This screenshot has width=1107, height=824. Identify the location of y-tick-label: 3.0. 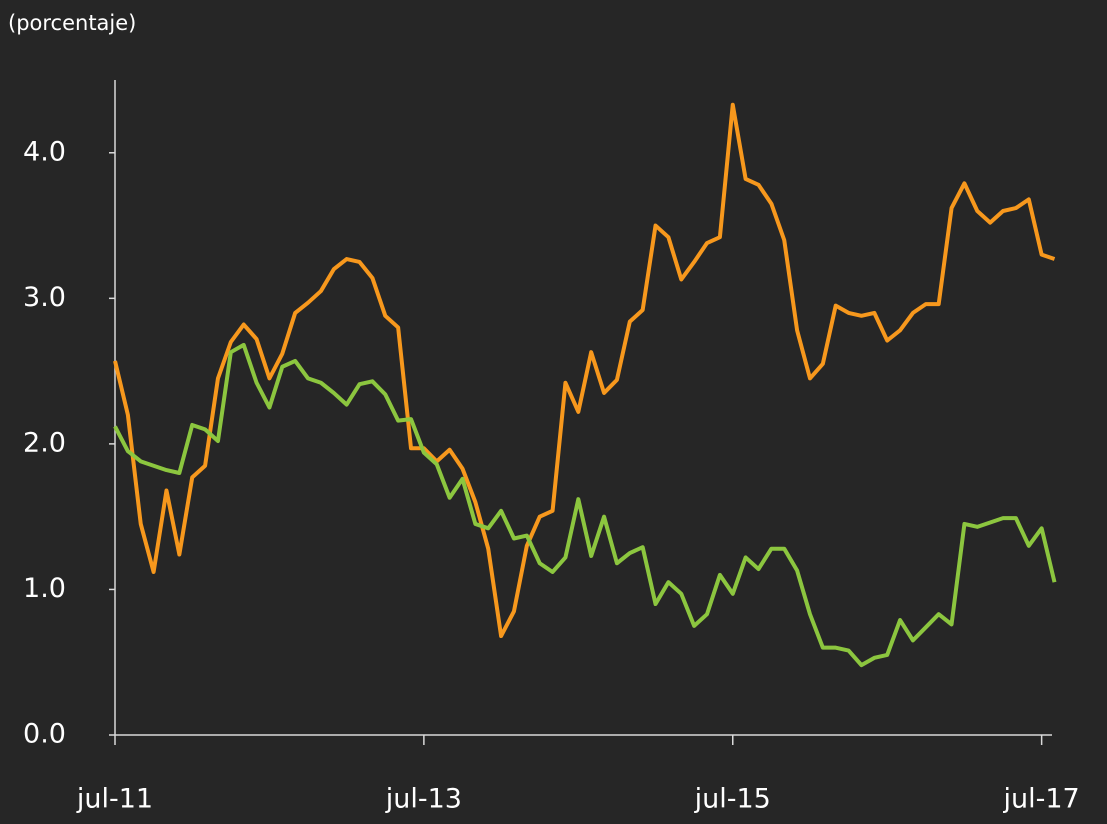
(44, 297).